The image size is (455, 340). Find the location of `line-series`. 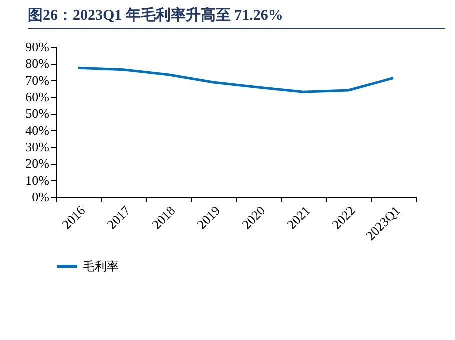

line-series is located at coordinates (236, 80).